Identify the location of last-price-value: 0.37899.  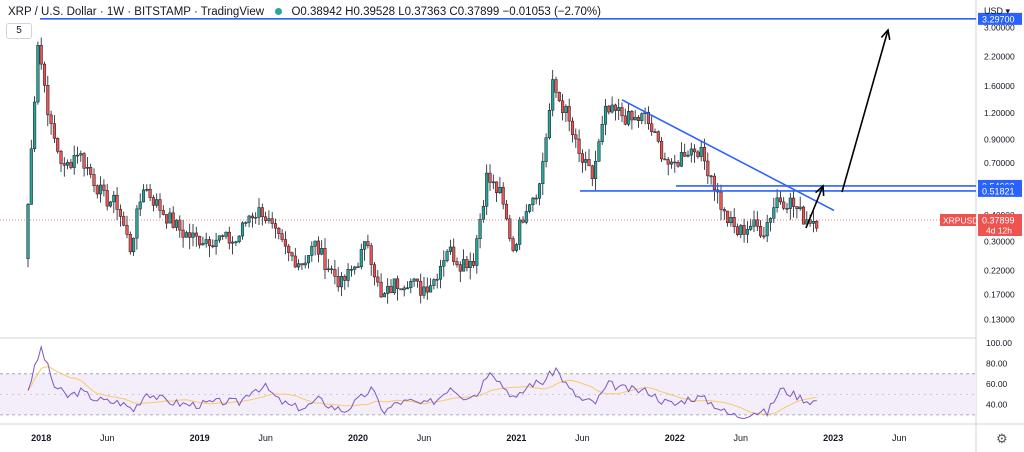
(998, 220).